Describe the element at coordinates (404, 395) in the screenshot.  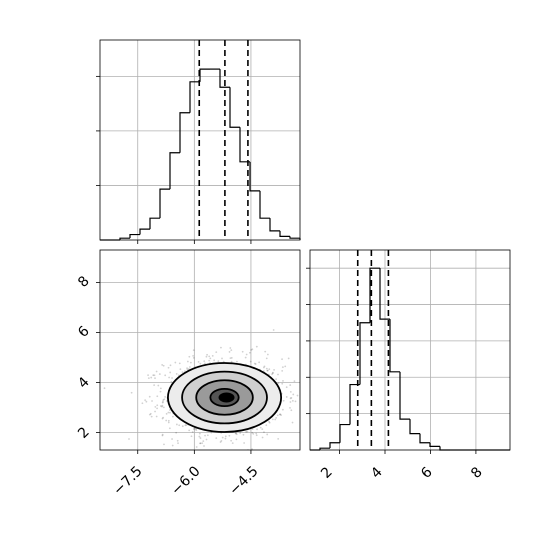
I see `hist2-hist-bin` at that location.